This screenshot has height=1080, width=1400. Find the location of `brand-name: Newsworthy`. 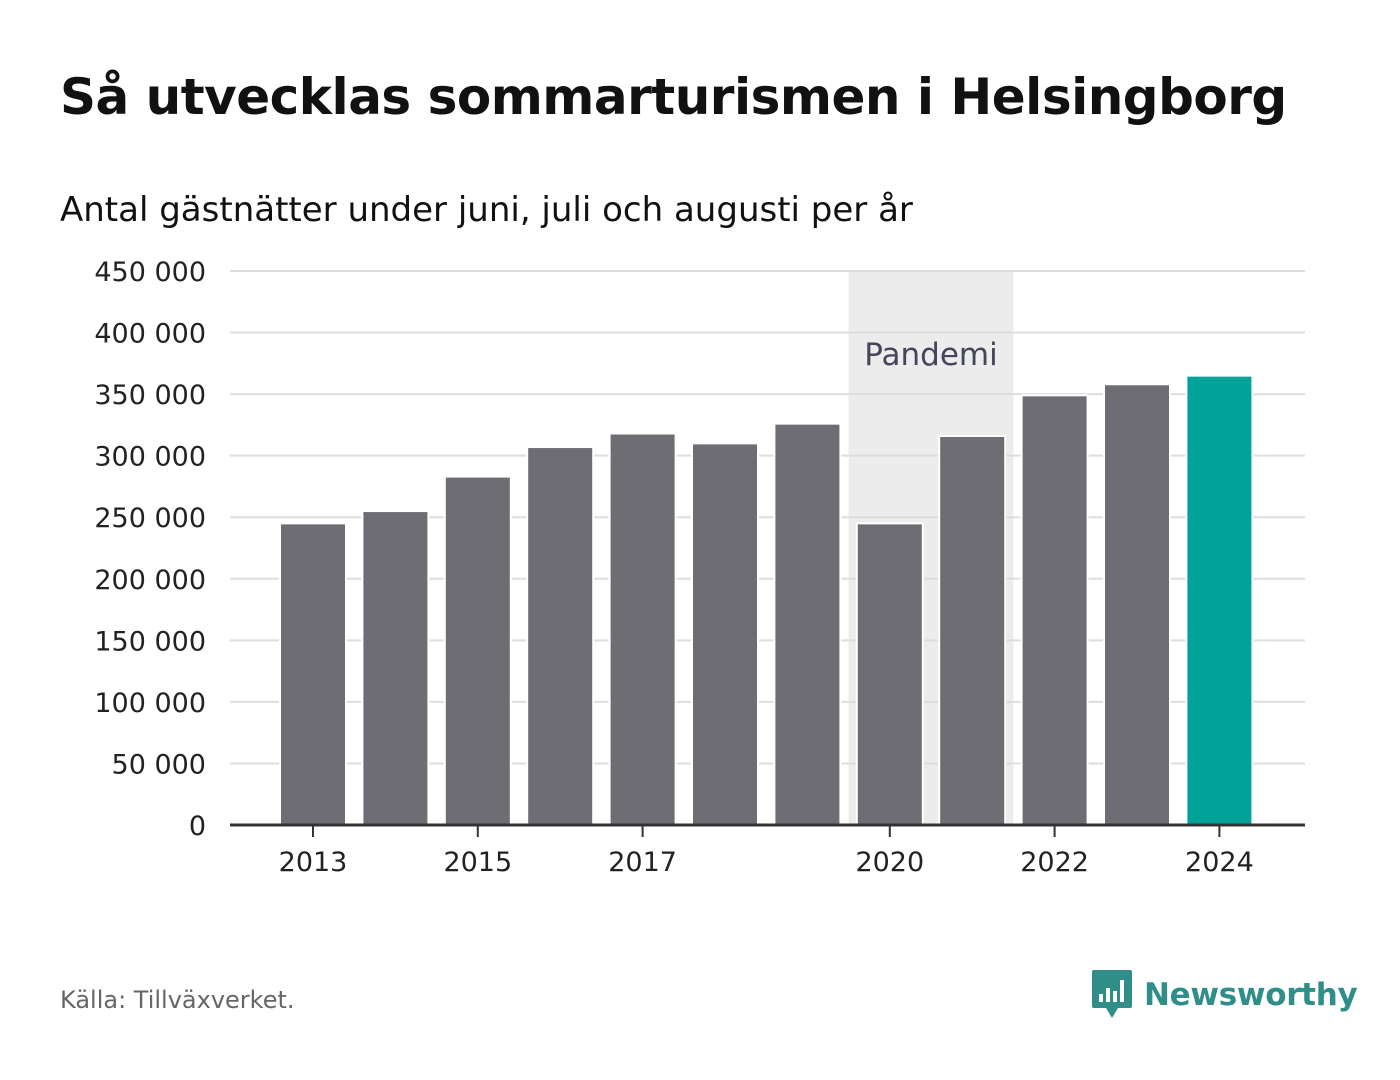

brand-name: Newsworthy is located at coordinates (1251, 995).